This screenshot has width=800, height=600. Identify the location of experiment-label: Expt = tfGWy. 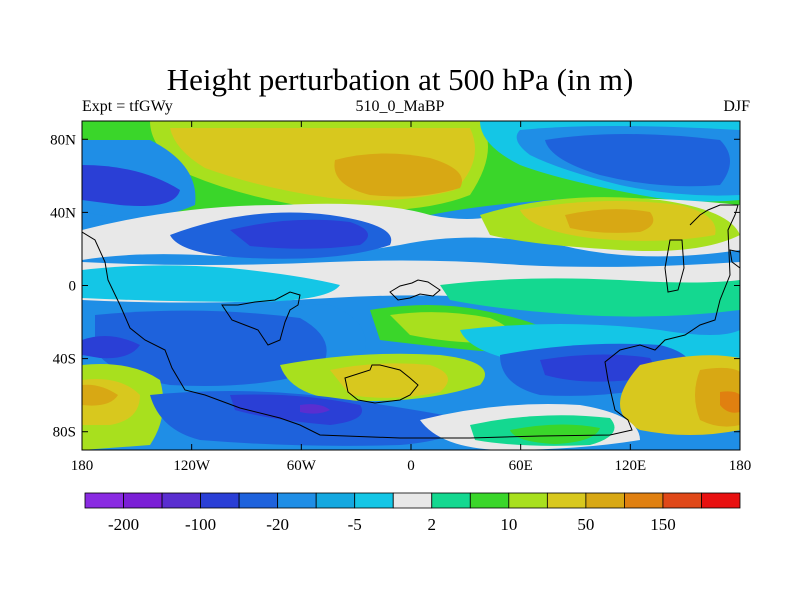
(127, 106).